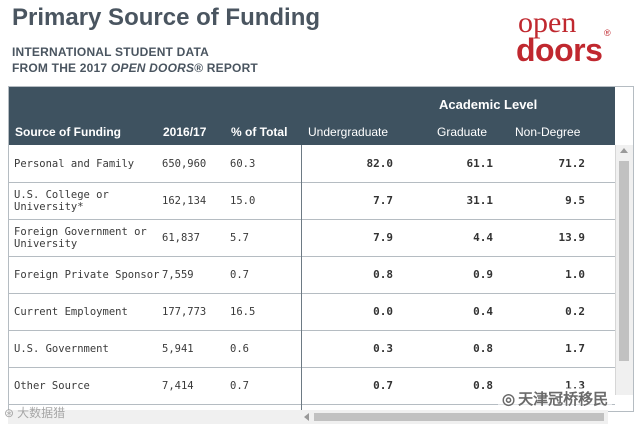  Describe the element at coordinates (548, 132) in the screenshot. I see `col-non-degree: Non-Degree` at that location.